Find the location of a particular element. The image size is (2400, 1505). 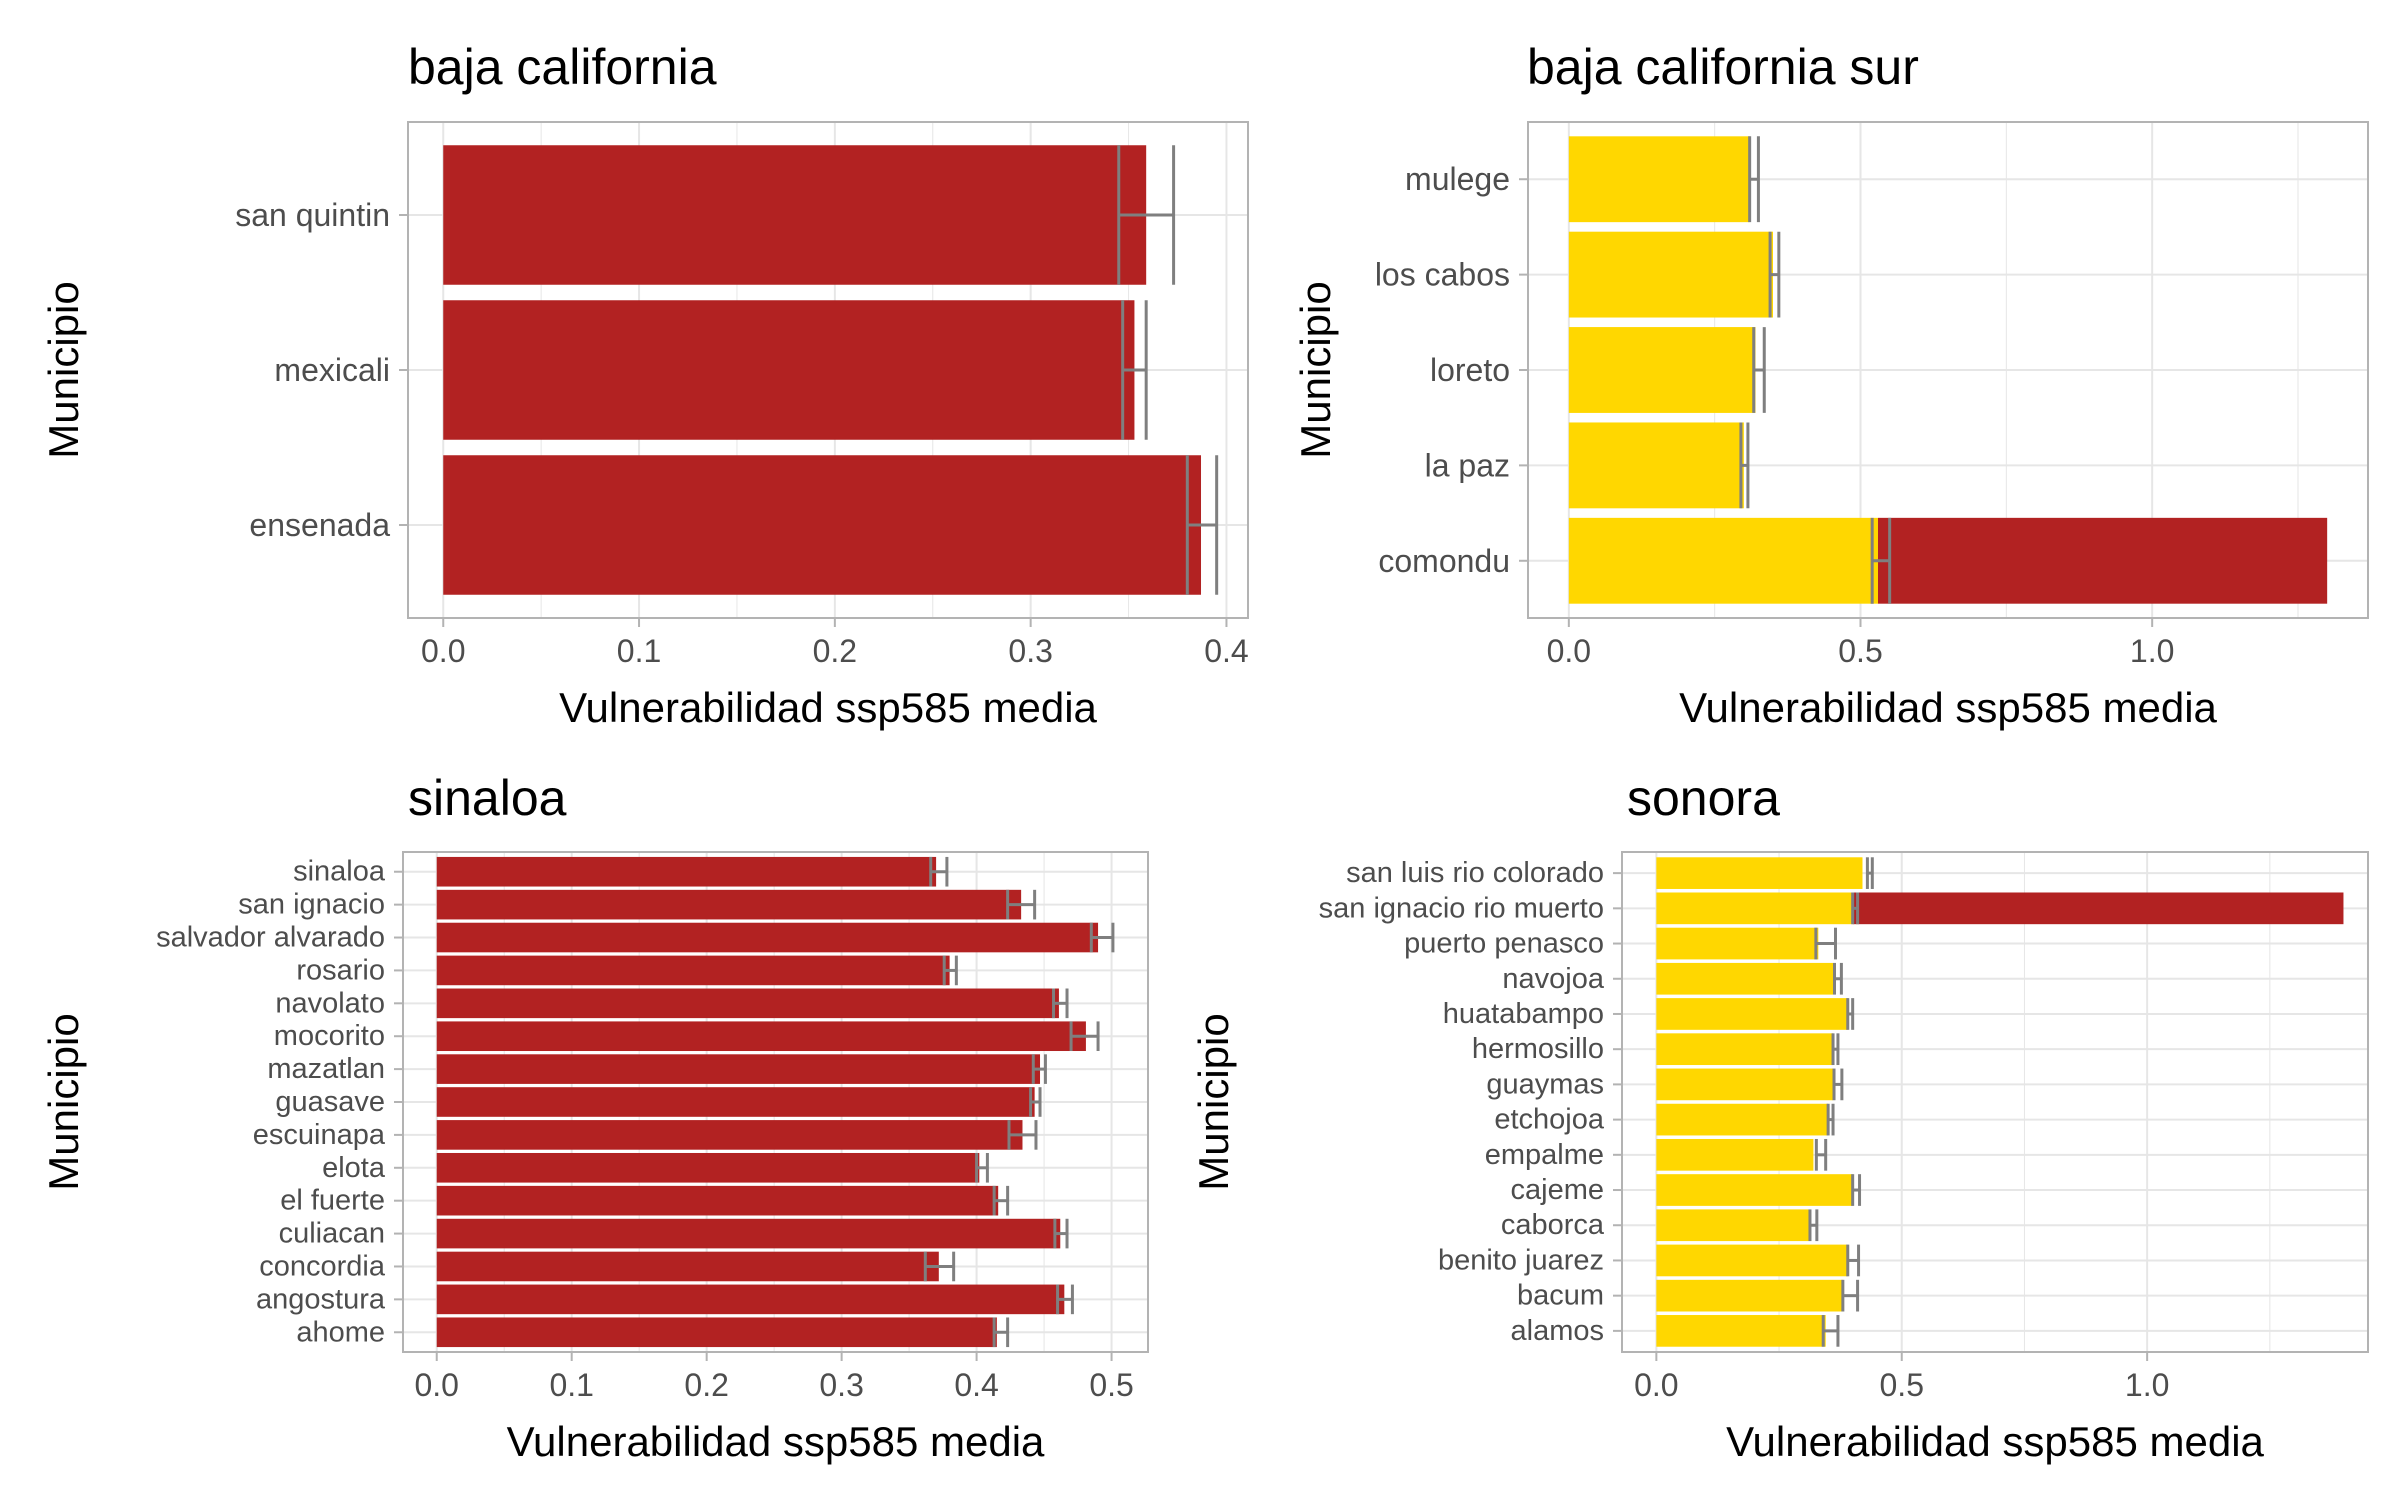

panel4-y-tick-label: san ignacio rio muerto is located at coordinates (1461, 908).